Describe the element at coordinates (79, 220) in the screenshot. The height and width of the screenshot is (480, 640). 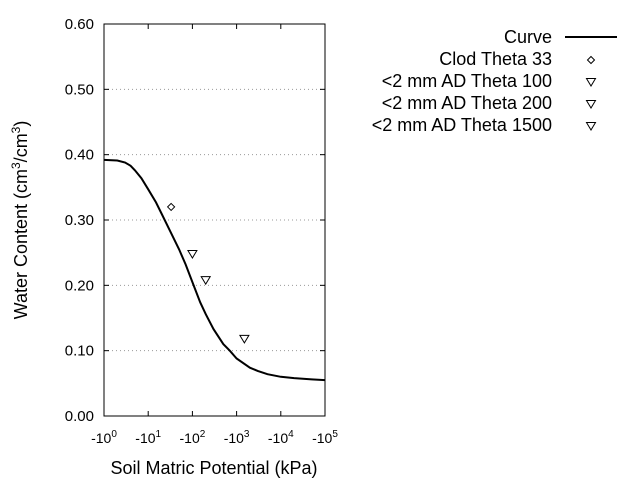
I see `y-tick-label: 0.30` at that location.